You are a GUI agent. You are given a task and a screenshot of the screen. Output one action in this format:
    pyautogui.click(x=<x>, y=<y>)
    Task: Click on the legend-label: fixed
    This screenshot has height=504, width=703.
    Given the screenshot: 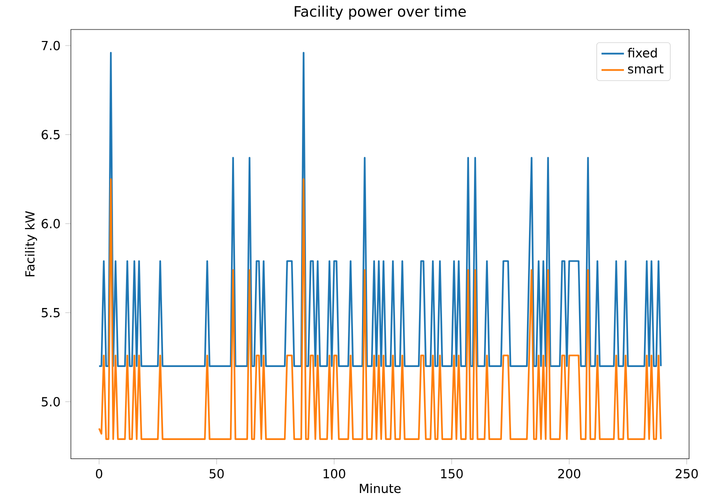 What is the action you would take?
    pyautogui.click(x=642, y=53)
    